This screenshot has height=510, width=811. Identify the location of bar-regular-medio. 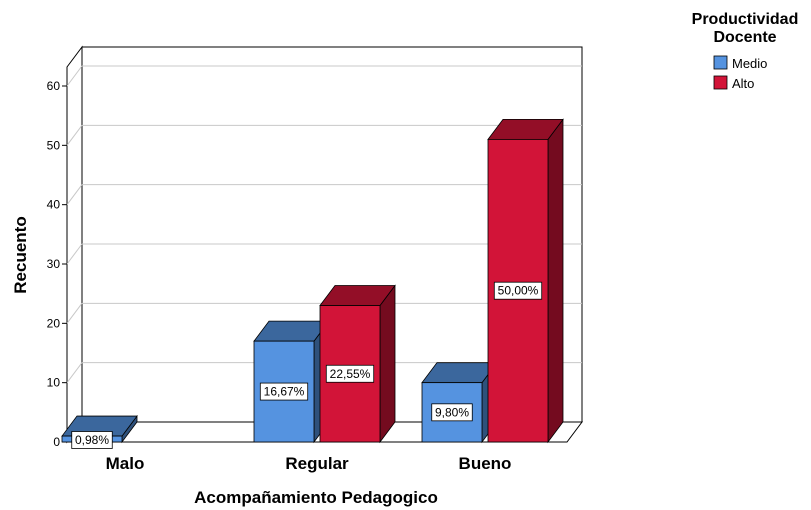
(291, 381).